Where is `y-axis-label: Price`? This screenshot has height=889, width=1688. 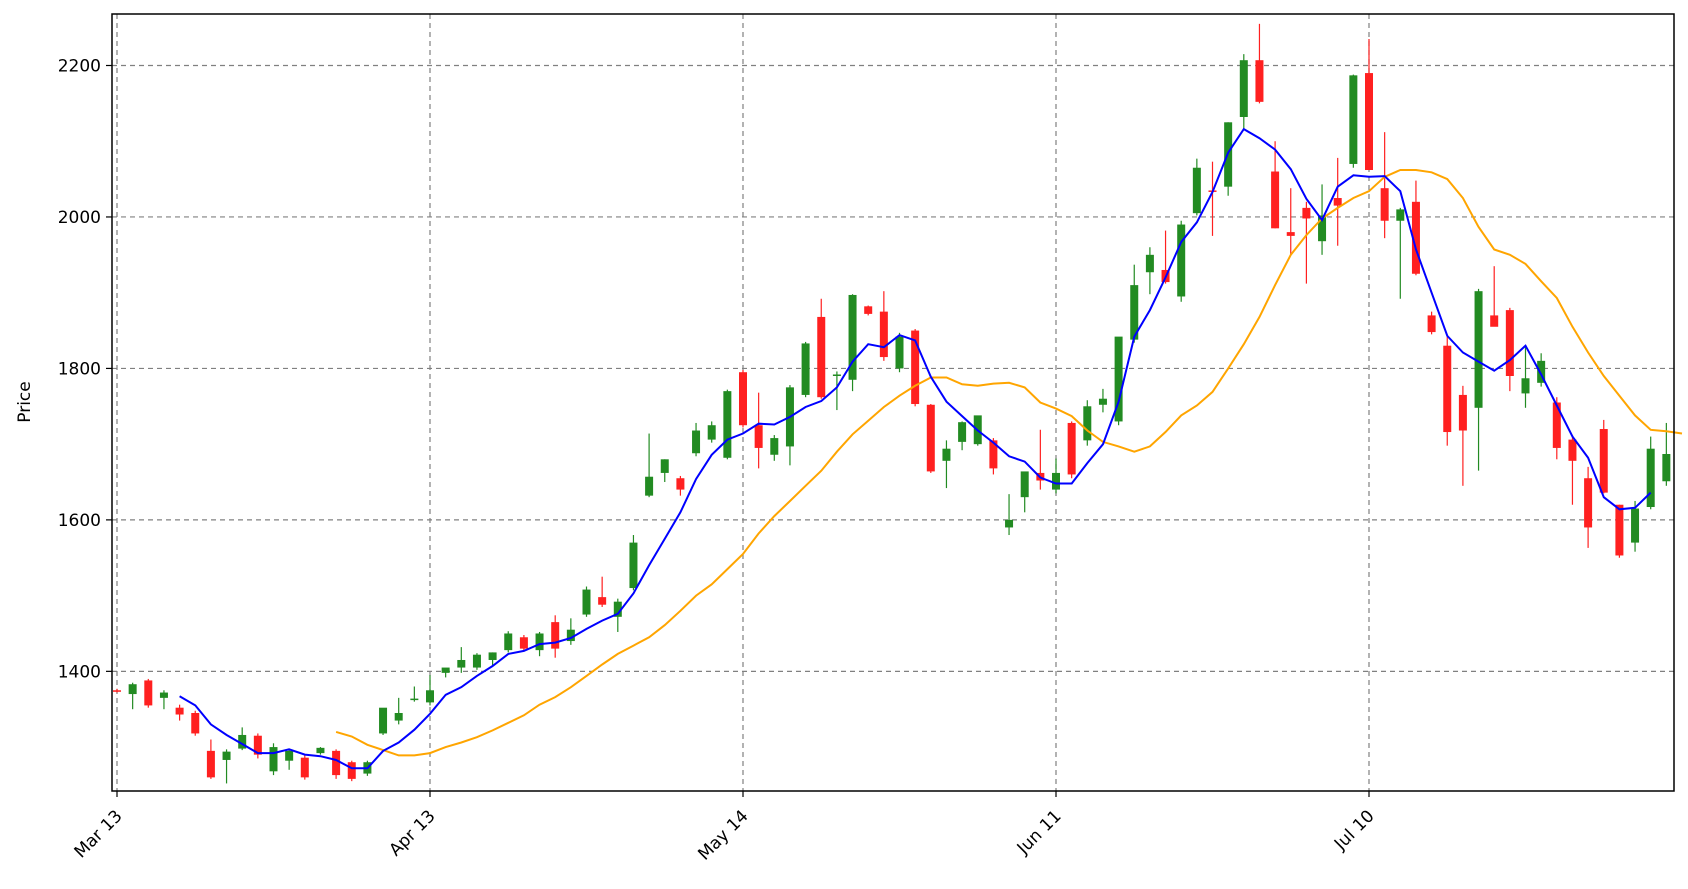 y-axis-label: Price is located at coordinates (25, 401).